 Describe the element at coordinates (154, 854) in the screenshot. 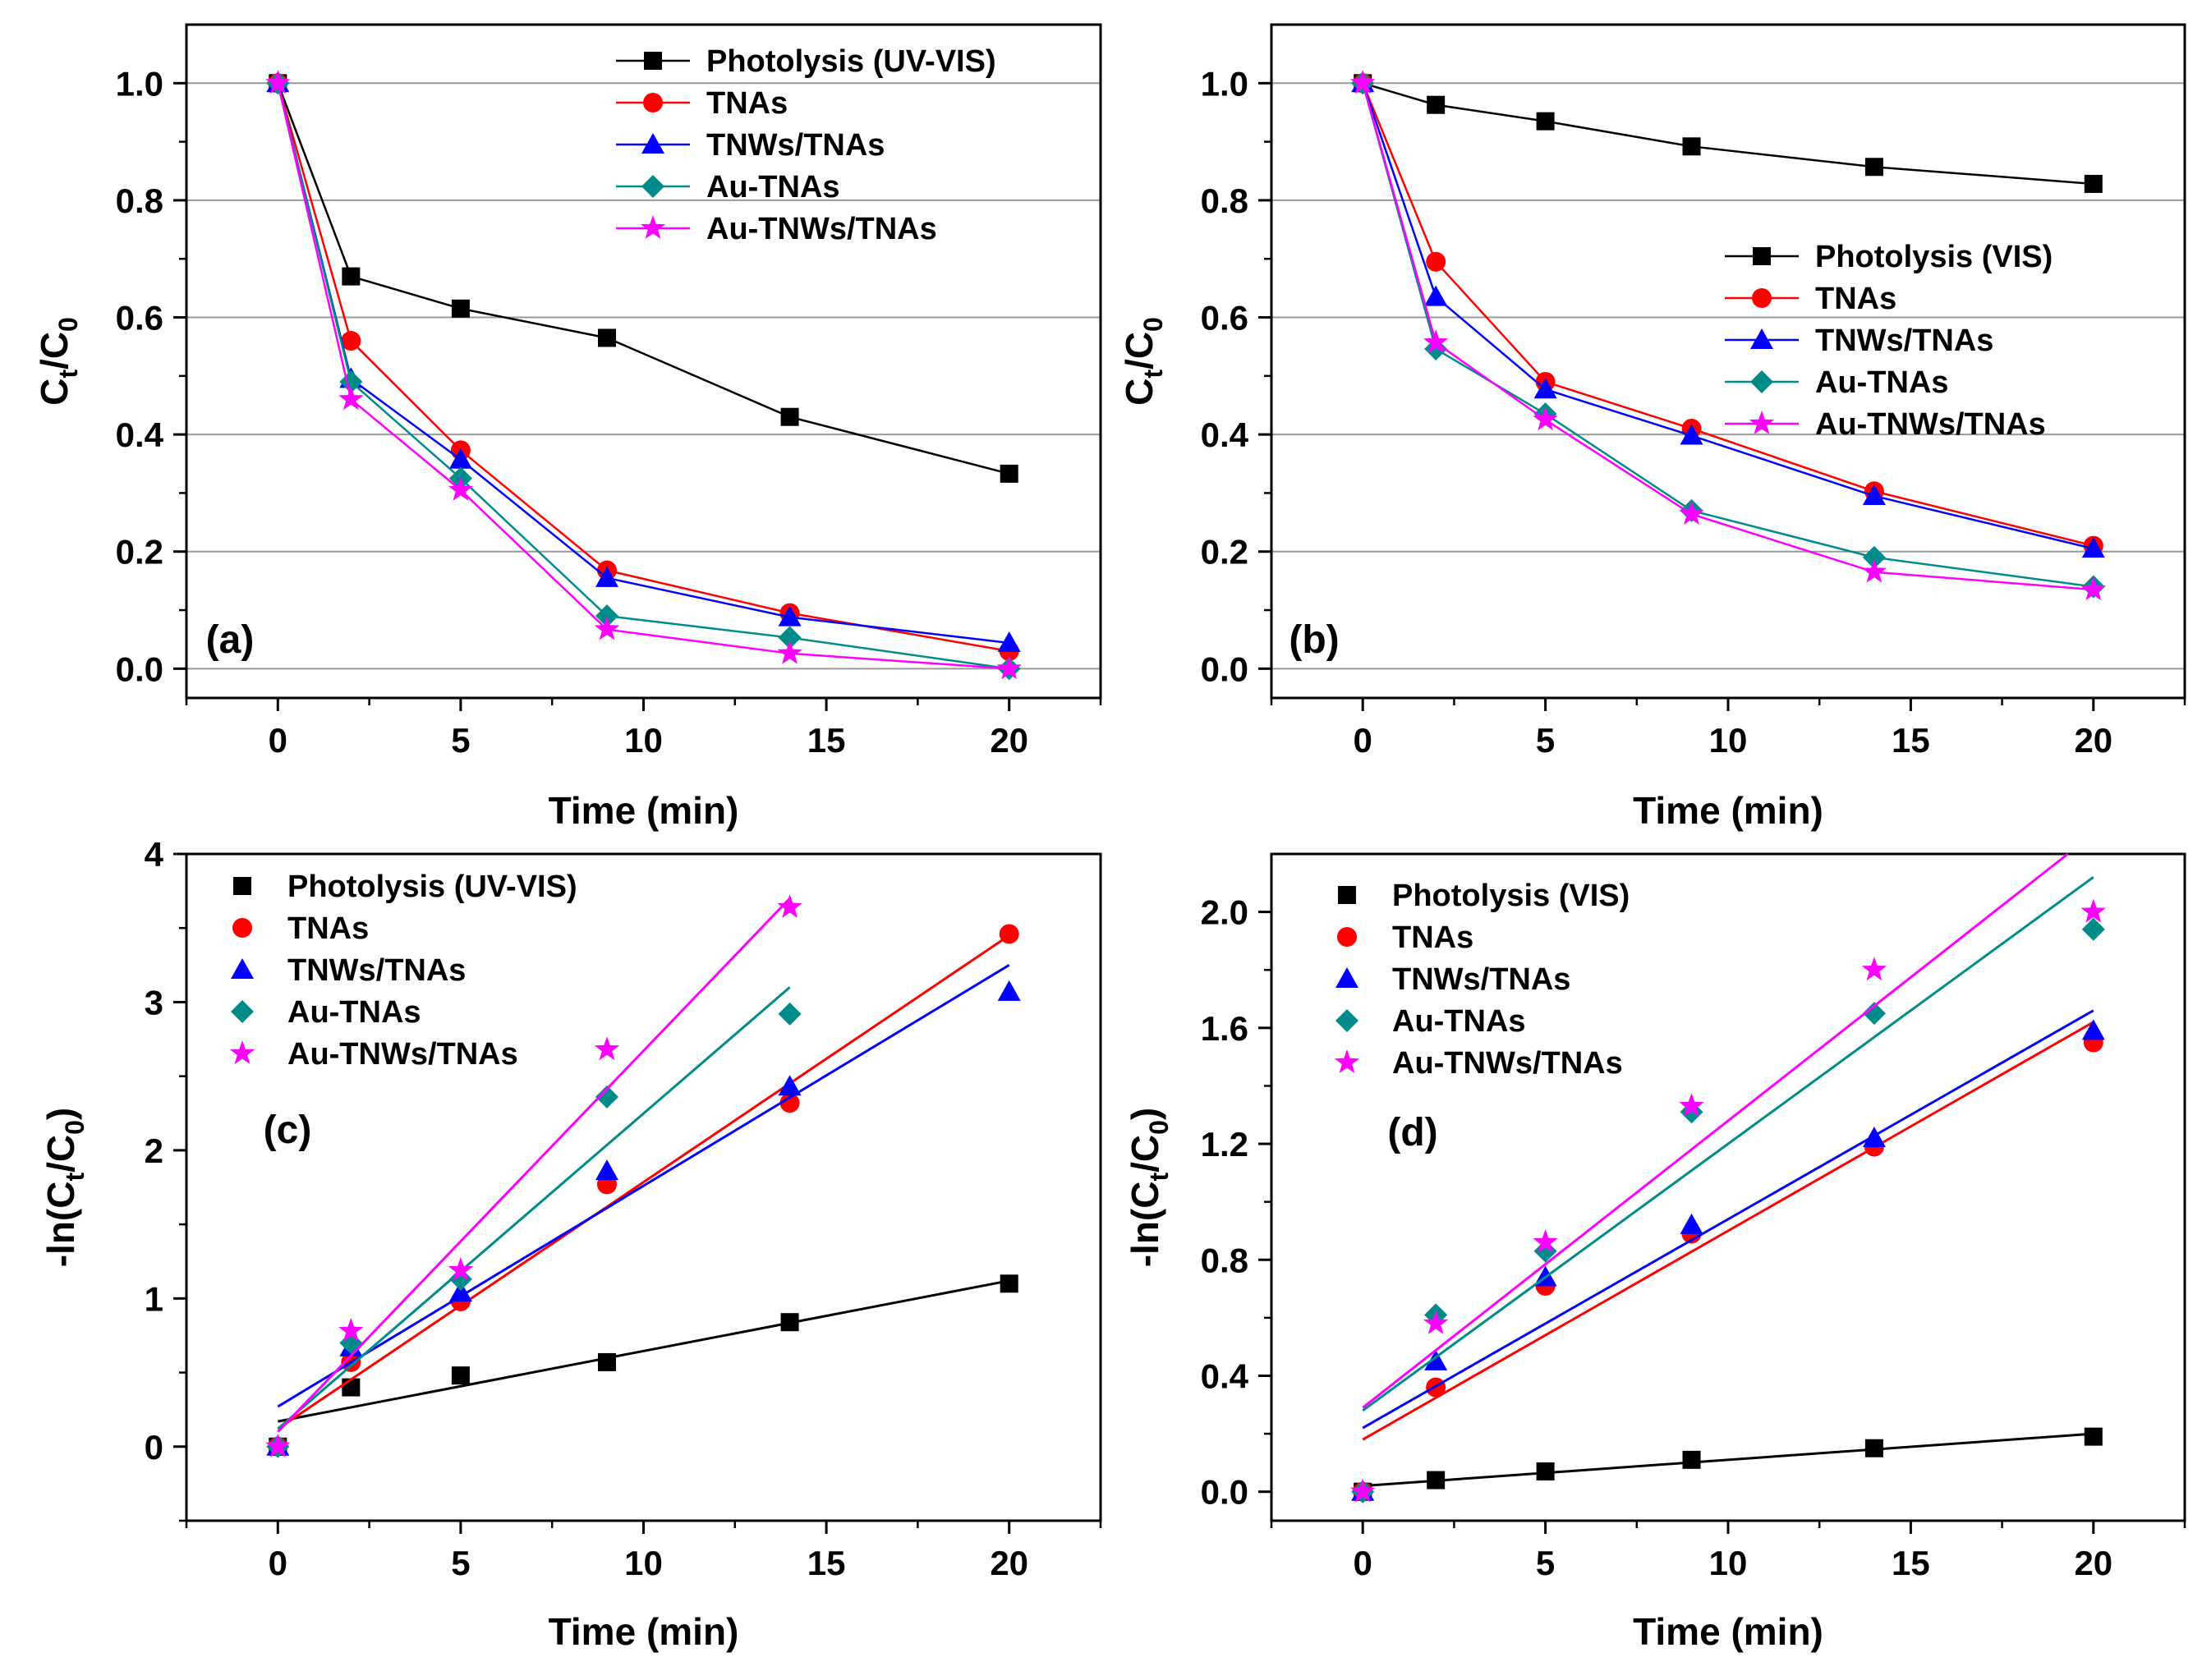

I see `y-tick-label: 4` at that location.